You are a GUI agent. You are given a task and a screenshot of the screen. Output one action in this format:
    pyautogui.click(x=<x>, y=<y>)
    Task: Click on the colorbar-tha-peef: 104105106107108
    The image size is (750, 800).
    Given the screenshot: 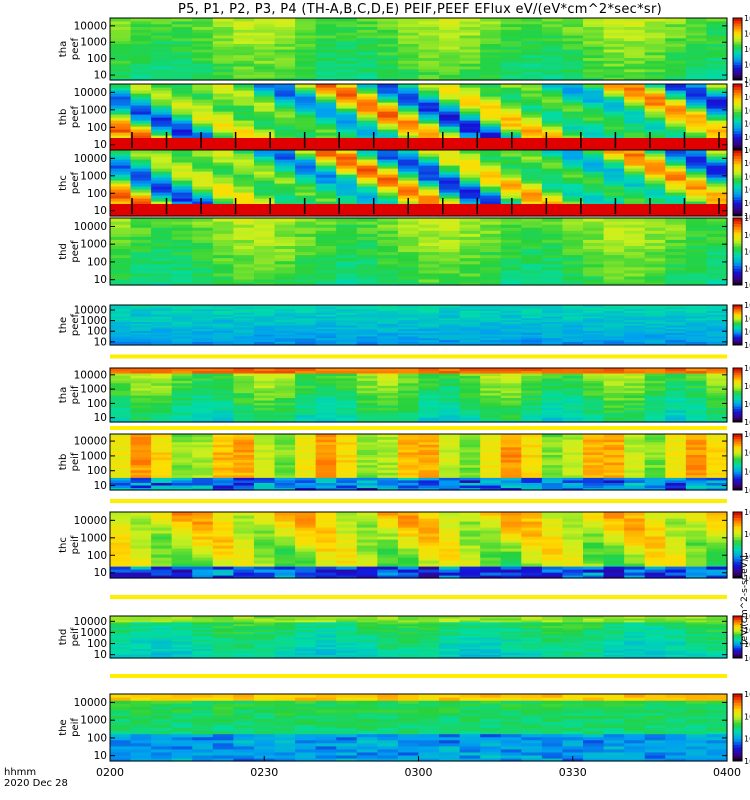 What is the action you would take?
    pyautogui.click(x=741, y=49)
    